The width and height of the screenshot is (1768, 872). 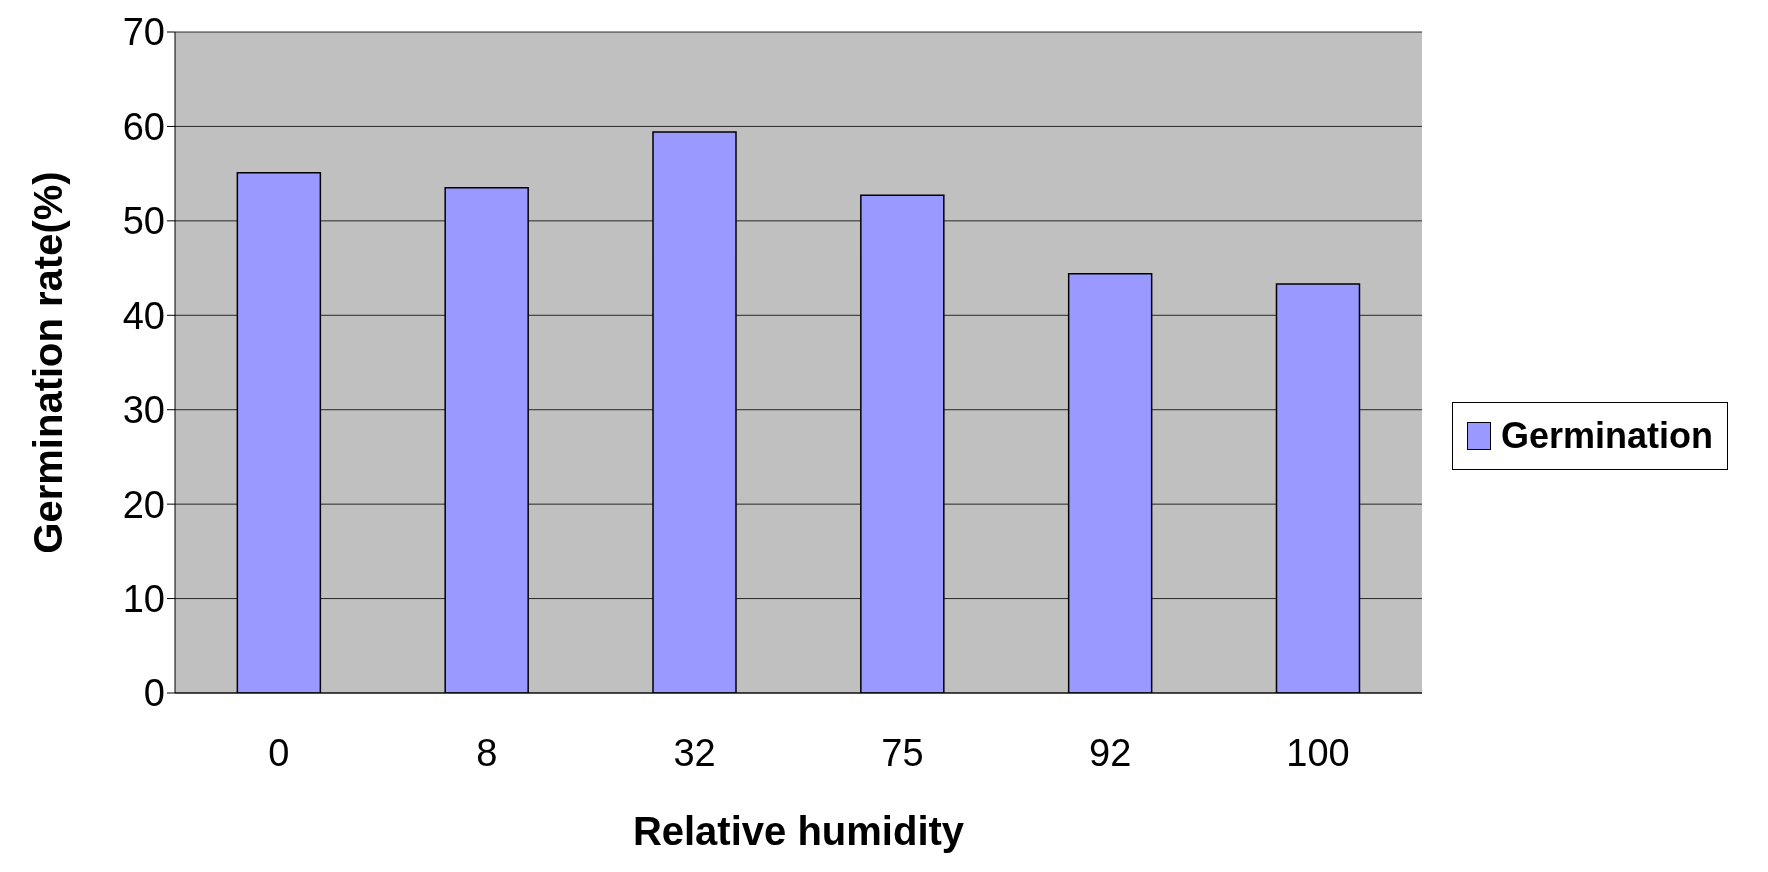 I want to click on y-axis-title: Germination rate(%), so click(x=48, y=362).